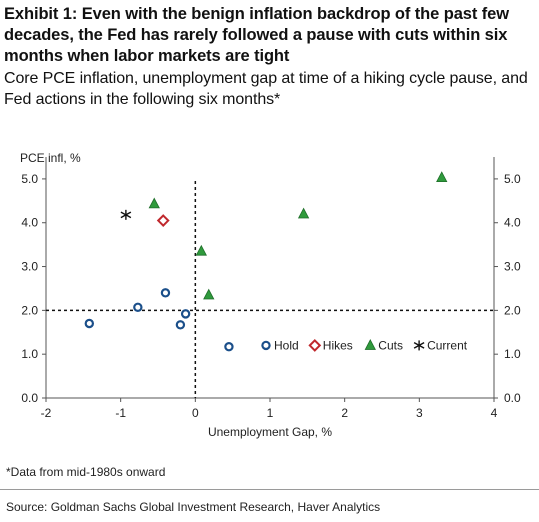 The width and height of the screenshot is (539, 522). What do you see at coordinates (512, 354) in the screenshot?
I see `y-tick-label-right: 1.0` at bounding box center [512, 354].